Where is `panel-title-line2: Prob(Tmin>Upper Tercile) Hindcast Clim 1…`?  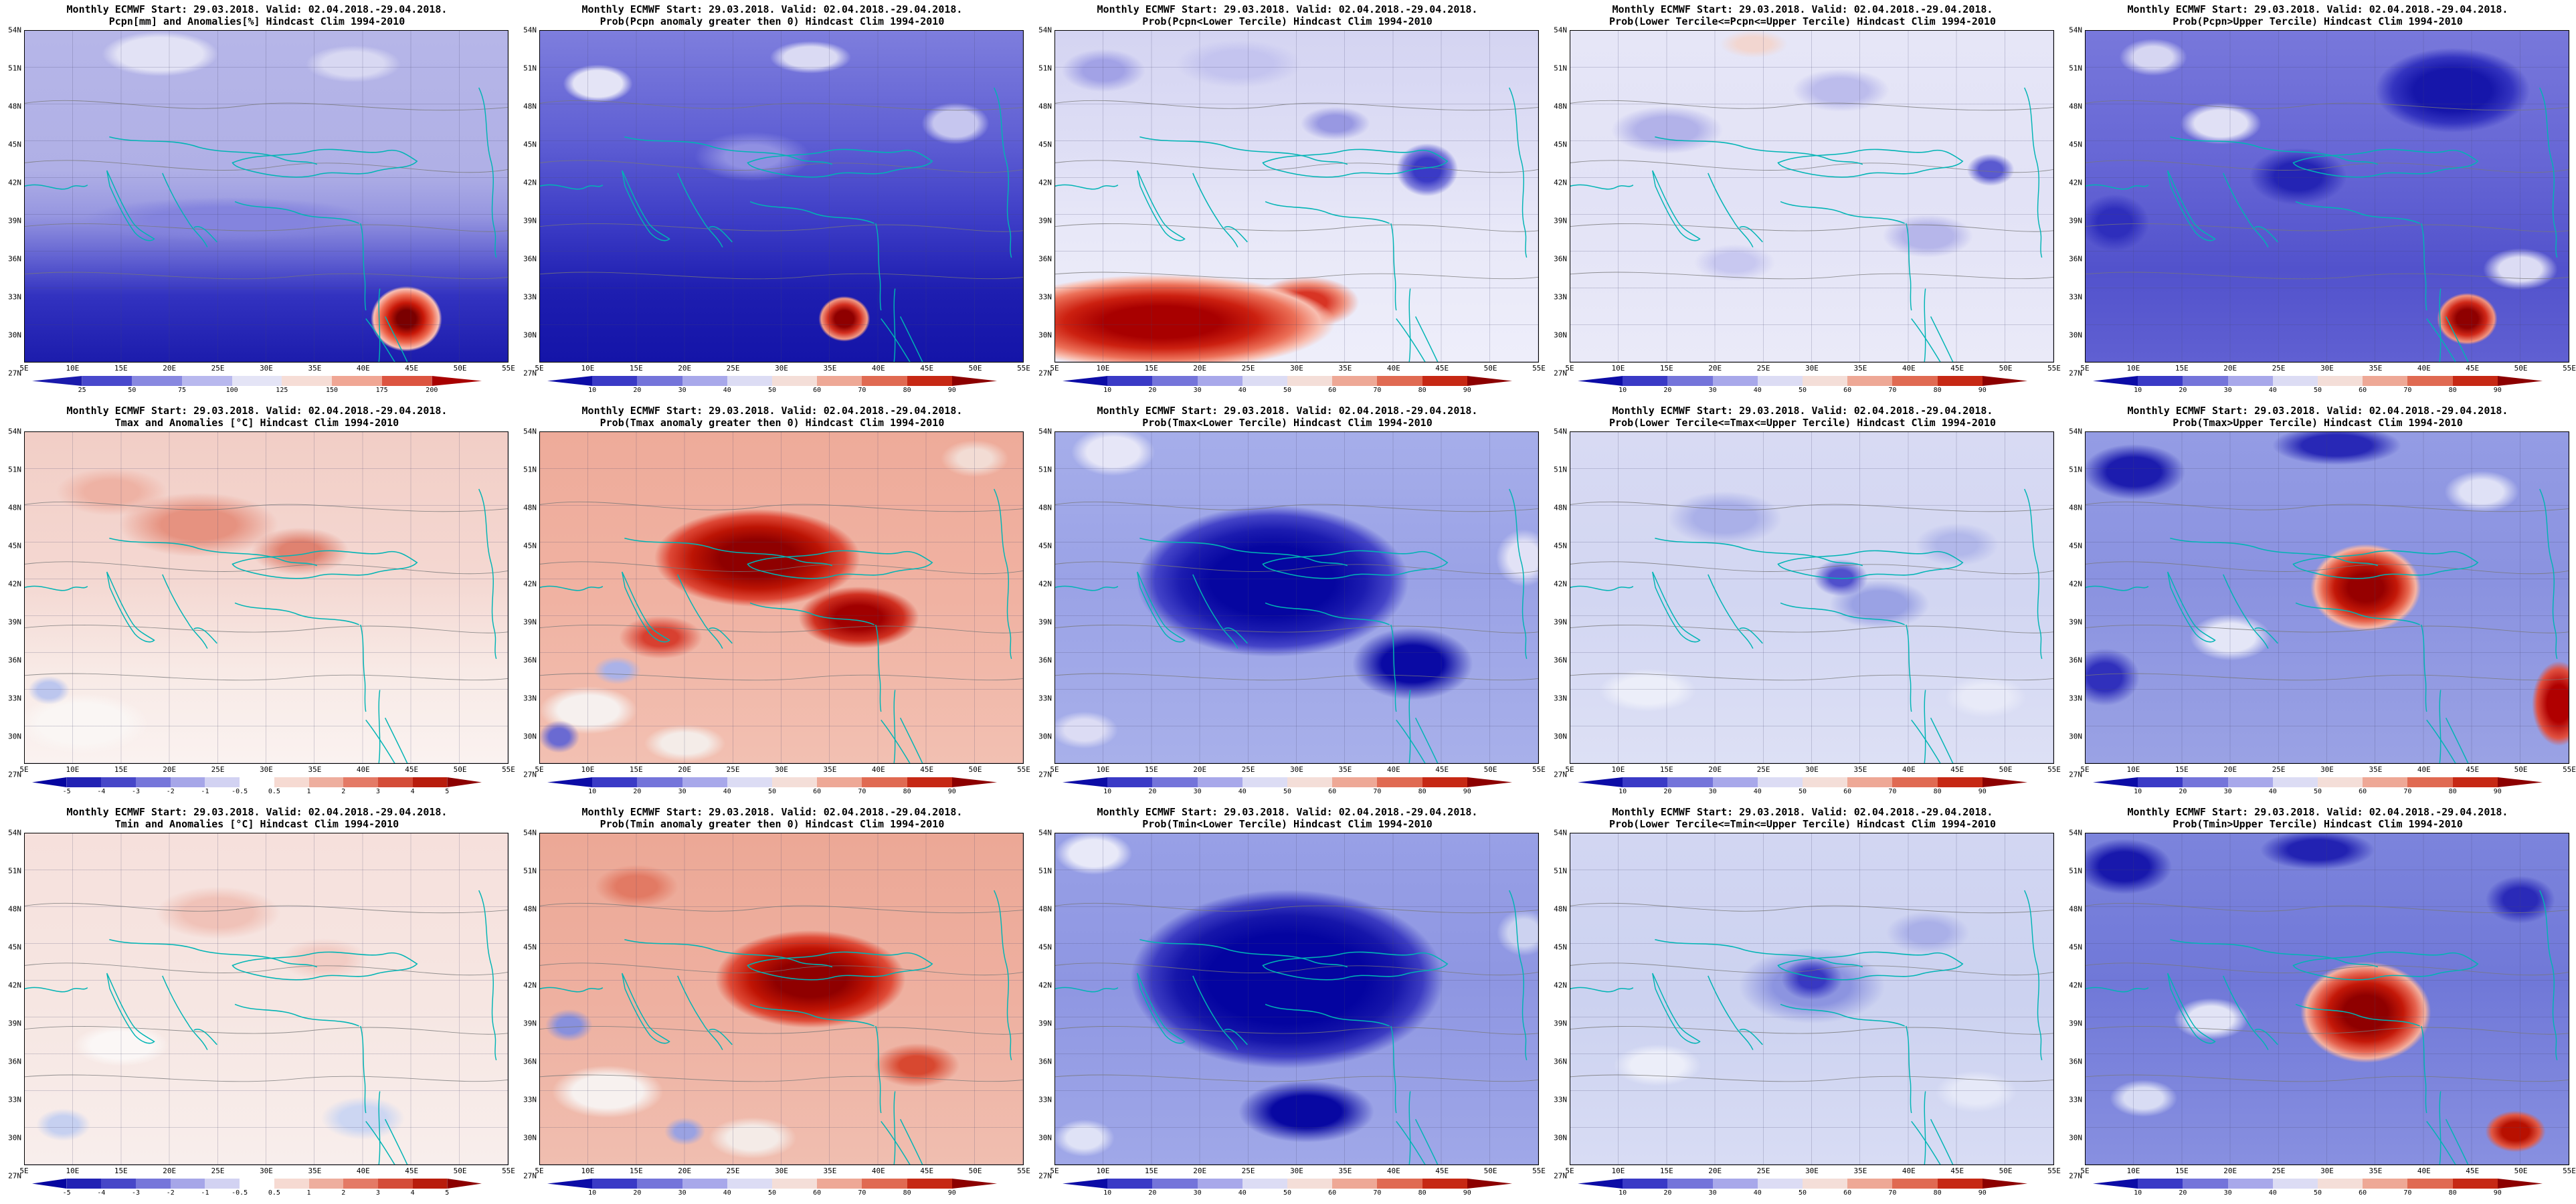 panel-title-line2: Prob(Tmin>Upper Tercile) Hindcast Clim 1… is located at coordinates (2318, 824).